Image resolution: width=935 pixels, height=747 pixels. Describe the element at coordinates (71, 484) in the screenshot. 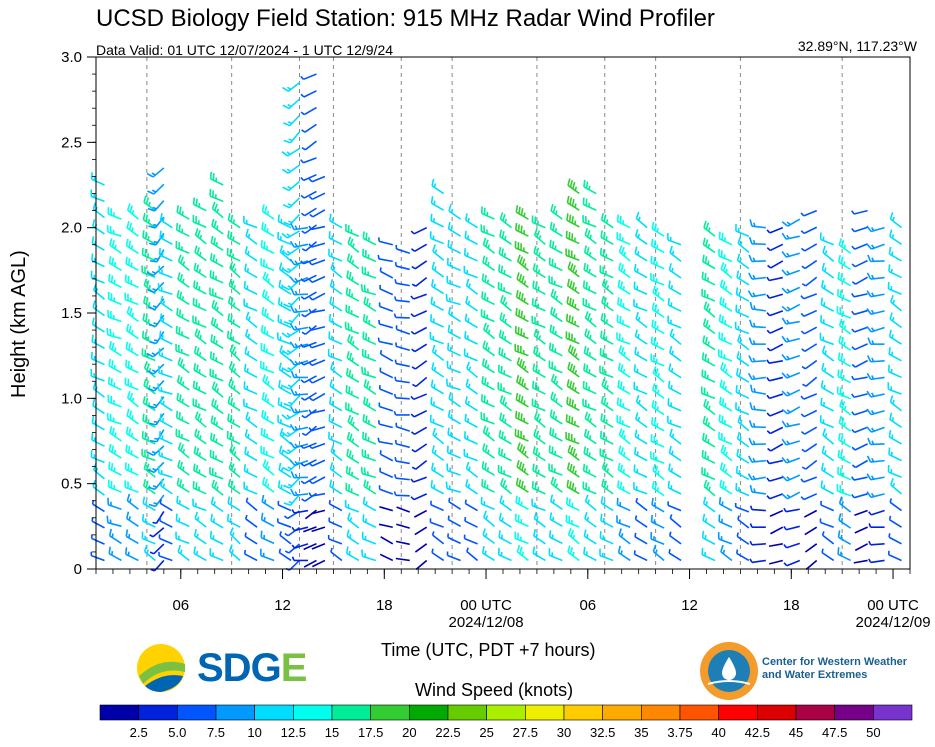

I see `y-tick-label: 0.5` at that location.